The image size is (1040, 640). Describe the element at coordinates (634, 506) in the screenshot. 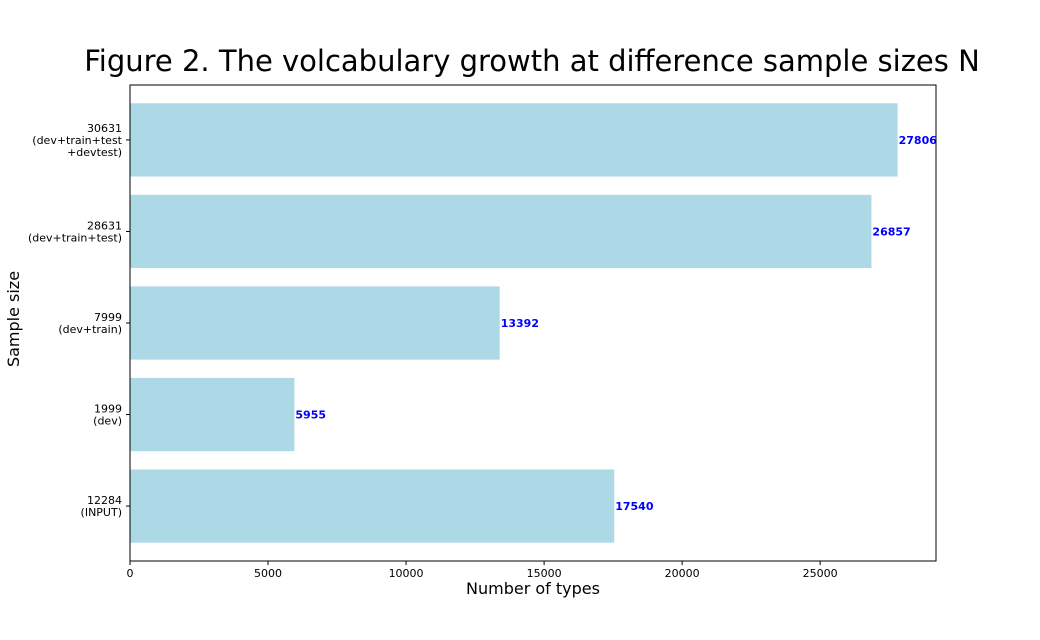

I see `bar-value-label-0: 17540` at that location.